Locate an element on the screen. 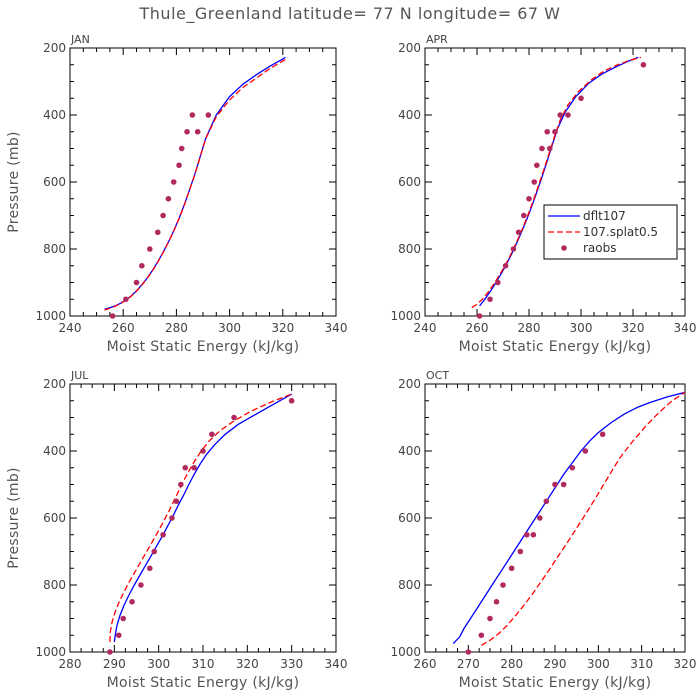 Image resolution: width=700 pixels, height=700 pixels. panel-label: JUL is located at coordinates (79, 375).